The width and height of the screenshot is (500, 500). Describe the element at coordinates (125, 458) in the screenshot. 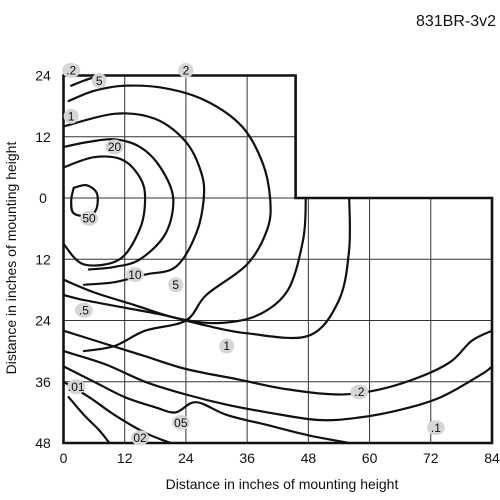

I see `x-tick-label: 12` at that location.